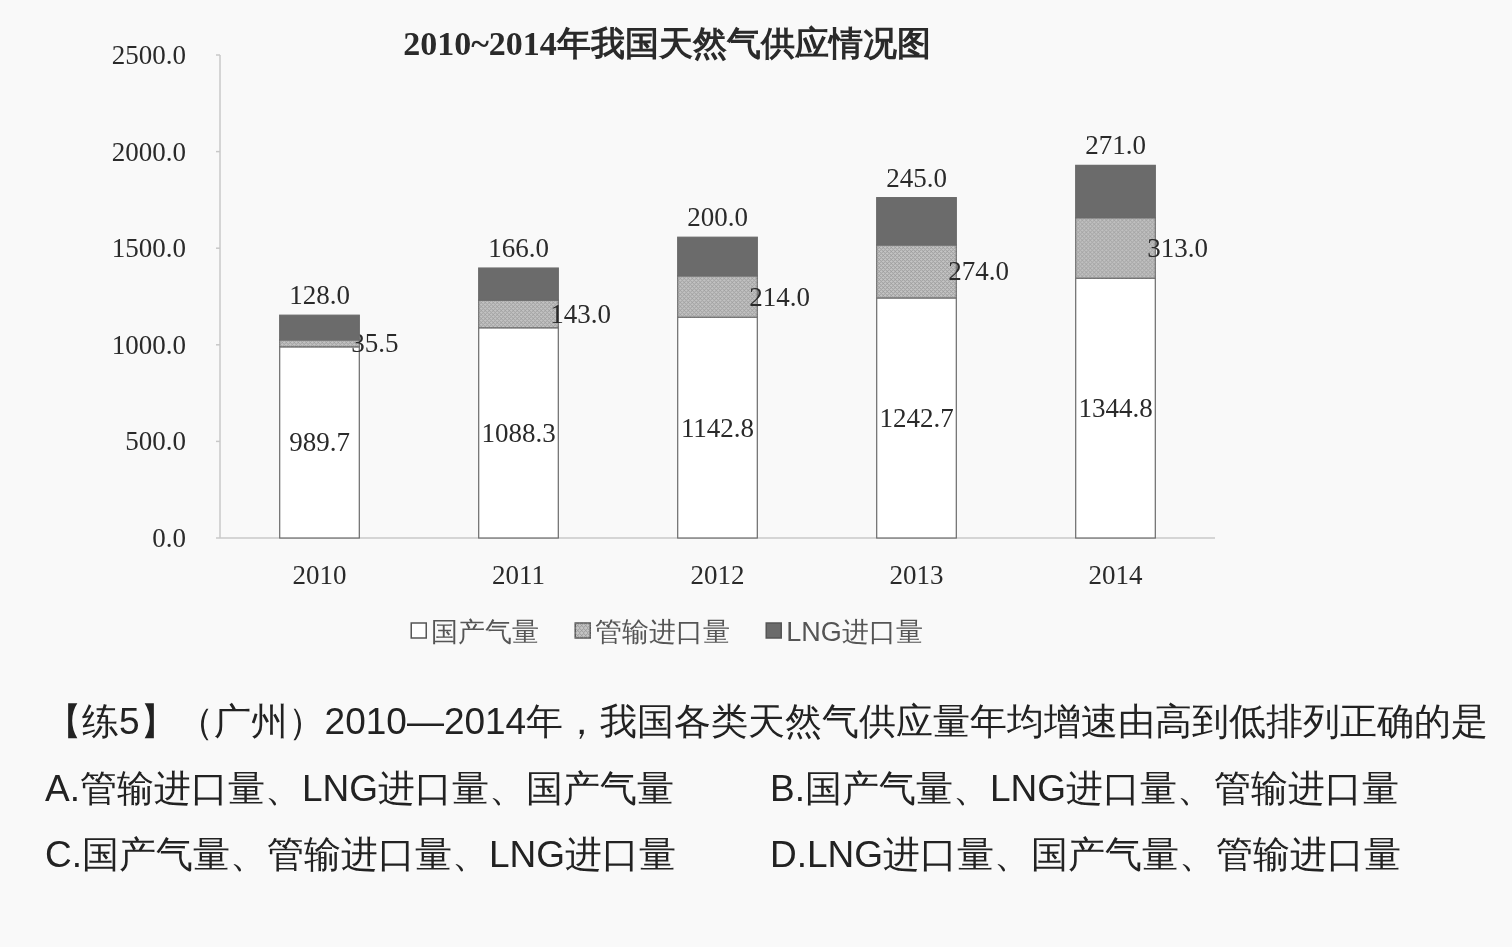 The image size is (1512, 947). Describe the element at coordinates (663, 632) in the screenshot. I see `legend-label: 管输进口量` at that location.